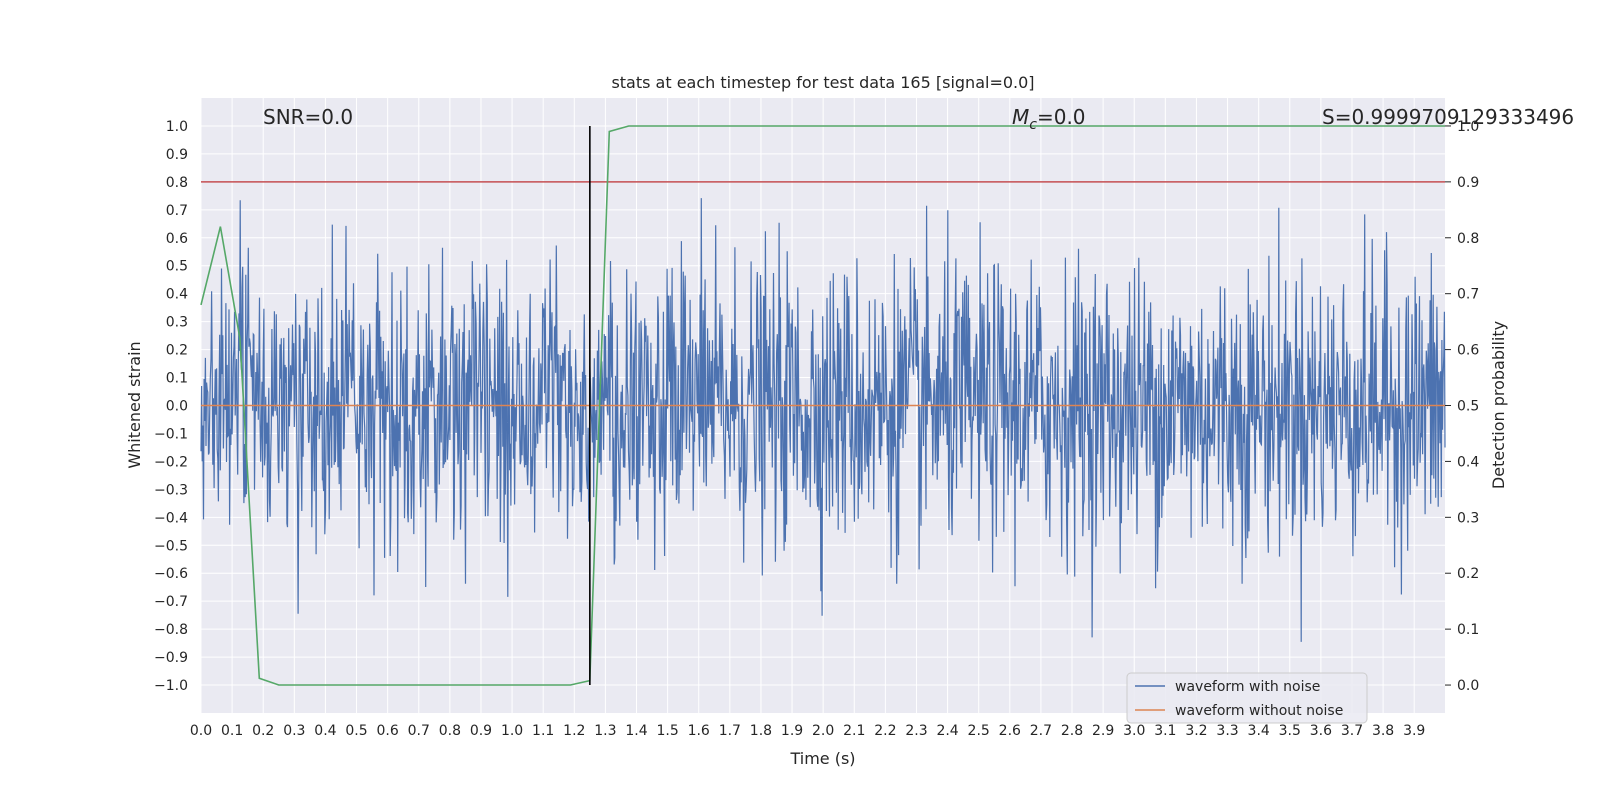 This screenshot has height=800, width=1600. I want to click on y-axis-label: Whitened strain, so click(134, 404).